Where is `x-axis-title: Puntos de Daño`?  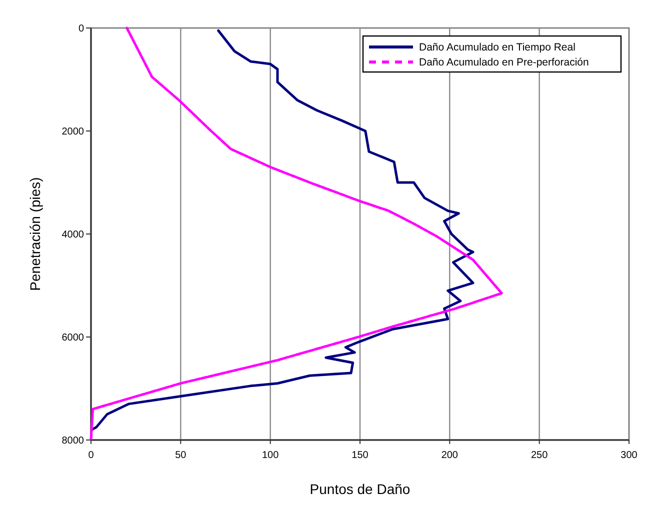
x-axis-title: Puntos de Daño is located at coordinates (360, 489).